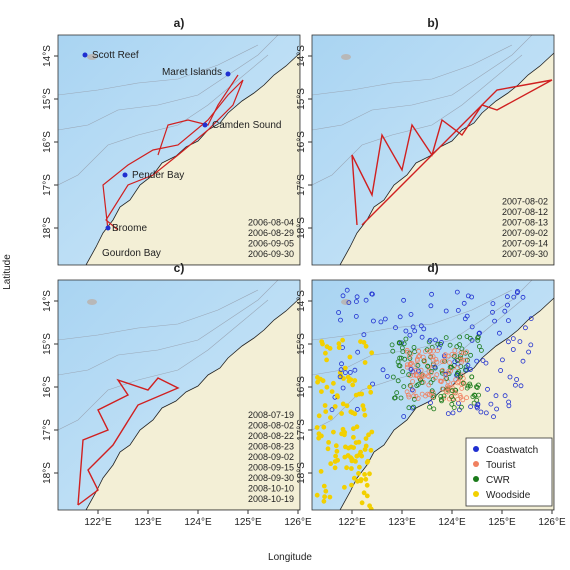 Image resolution: width=570 pixels, height=570 pixels. Describe the element at coordinates (271, 254) in the screenshot. I see `date-label: 2006-09-30` at that location.